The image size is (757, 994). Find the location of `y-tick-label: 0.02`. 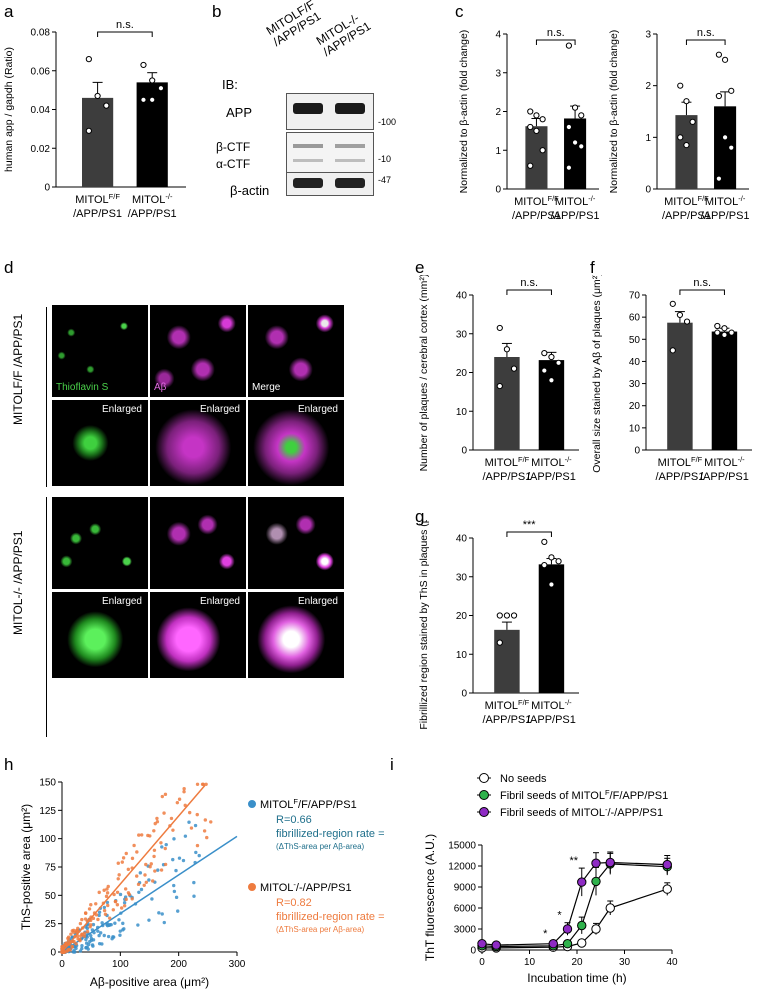

y-tick-label: 0.02 is located at coordinates (41, 149).